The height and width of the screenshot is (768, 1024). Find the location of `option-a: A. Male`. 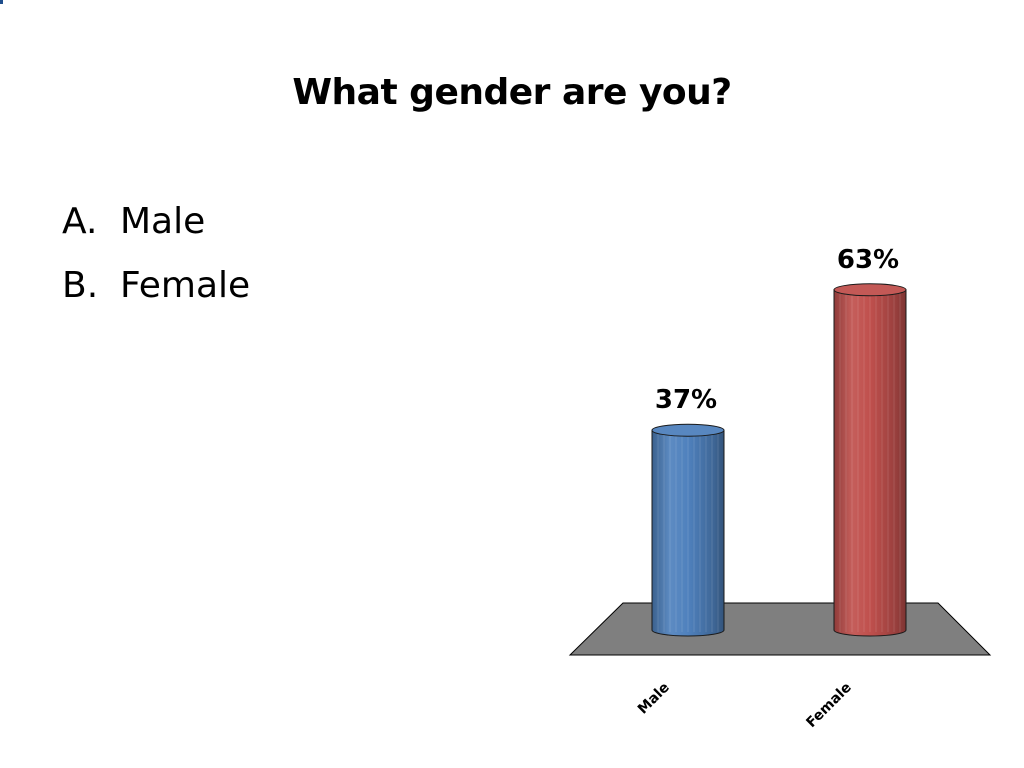

option-a: A. Male is located at coordinates (156, 222).